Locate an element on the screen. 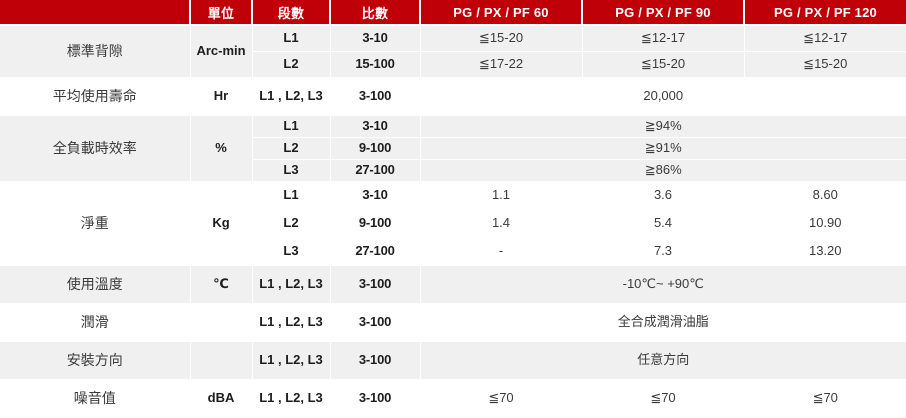 This screenshot has width=906, height=418. row-unit-lubrication is located at coordinates (221, 322).